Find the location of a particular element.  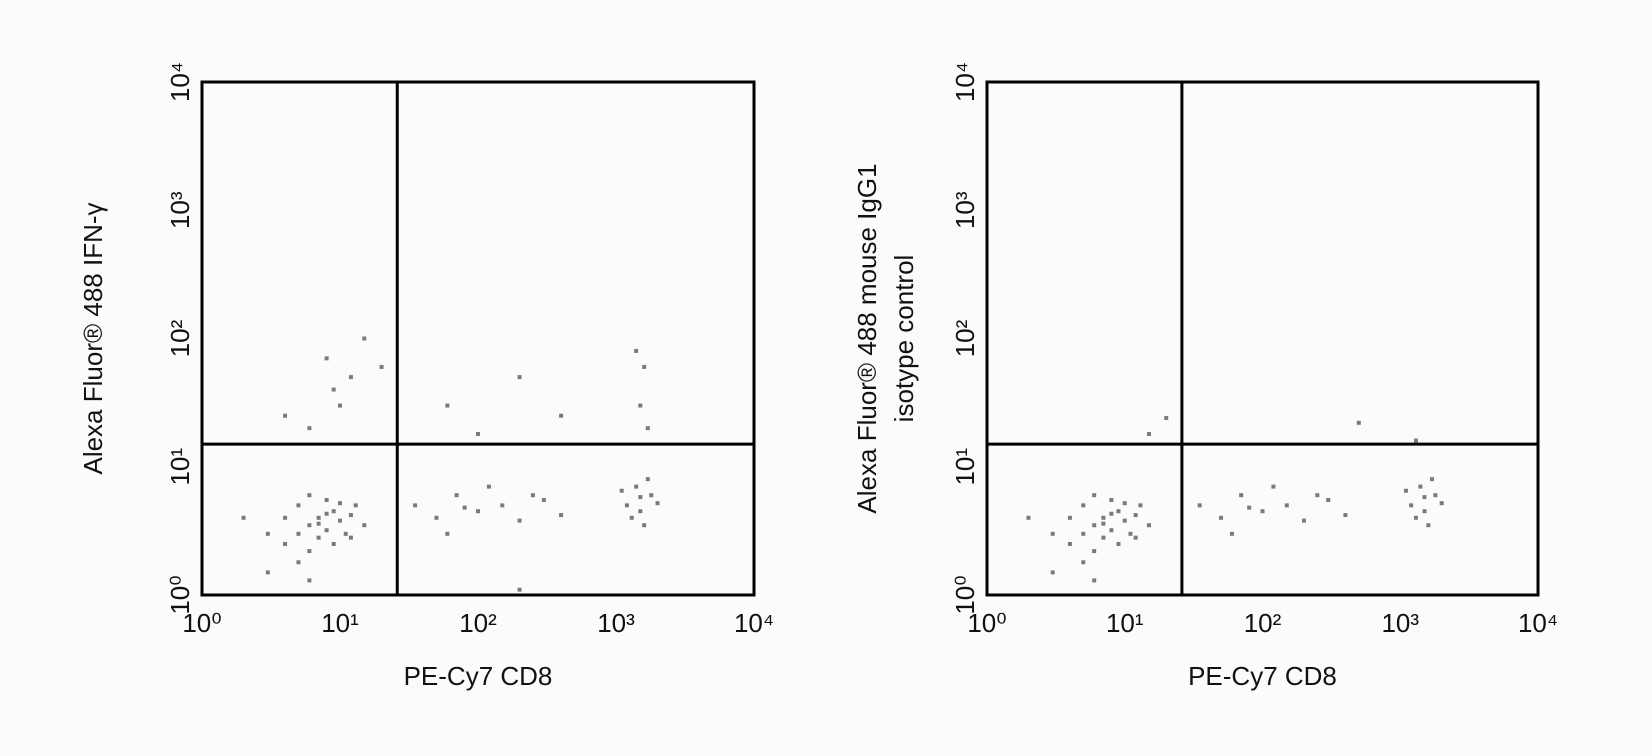

y-tick-label: 10³ is located at coordinates (180, 210).